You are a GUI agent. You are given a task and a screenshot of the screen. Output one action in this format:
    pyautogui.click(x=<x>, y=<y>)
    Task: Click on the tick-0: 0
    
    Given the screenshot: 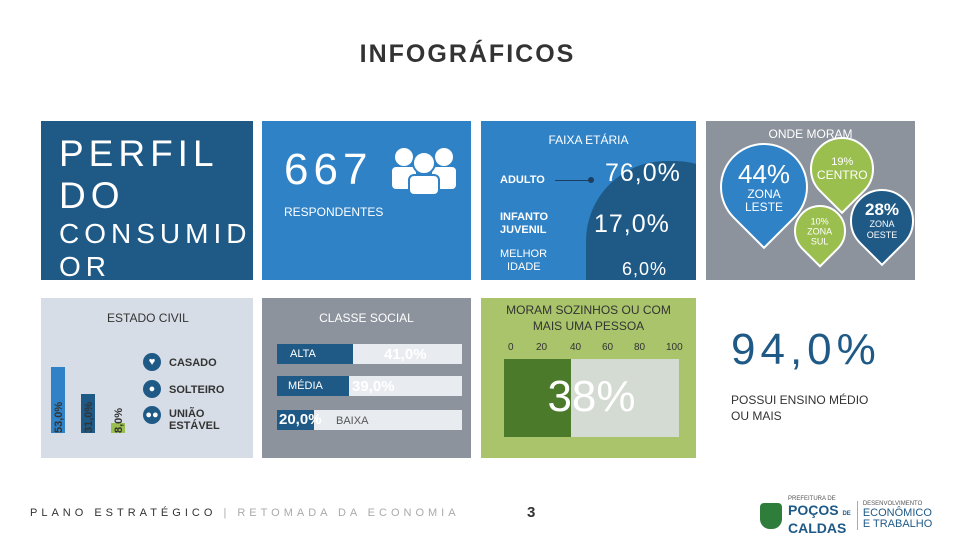 What is the action you would take?
    pyautogui.click(x=511, y=347)
    